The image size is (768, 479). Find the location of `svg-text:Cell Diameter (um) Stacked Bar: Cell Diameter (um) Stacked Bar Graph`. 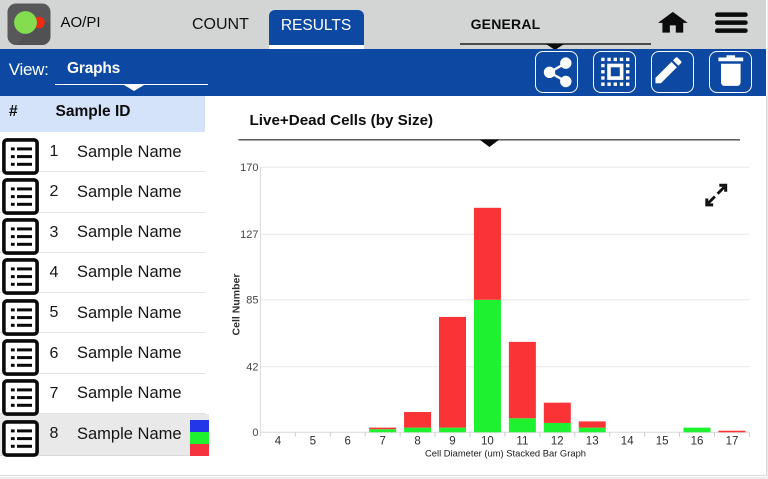

svg-text:Cell Diameter (um) Stacked Bar: Cell Diameter (um) Stacked Bar Graph is located at coordinates (505, 452).